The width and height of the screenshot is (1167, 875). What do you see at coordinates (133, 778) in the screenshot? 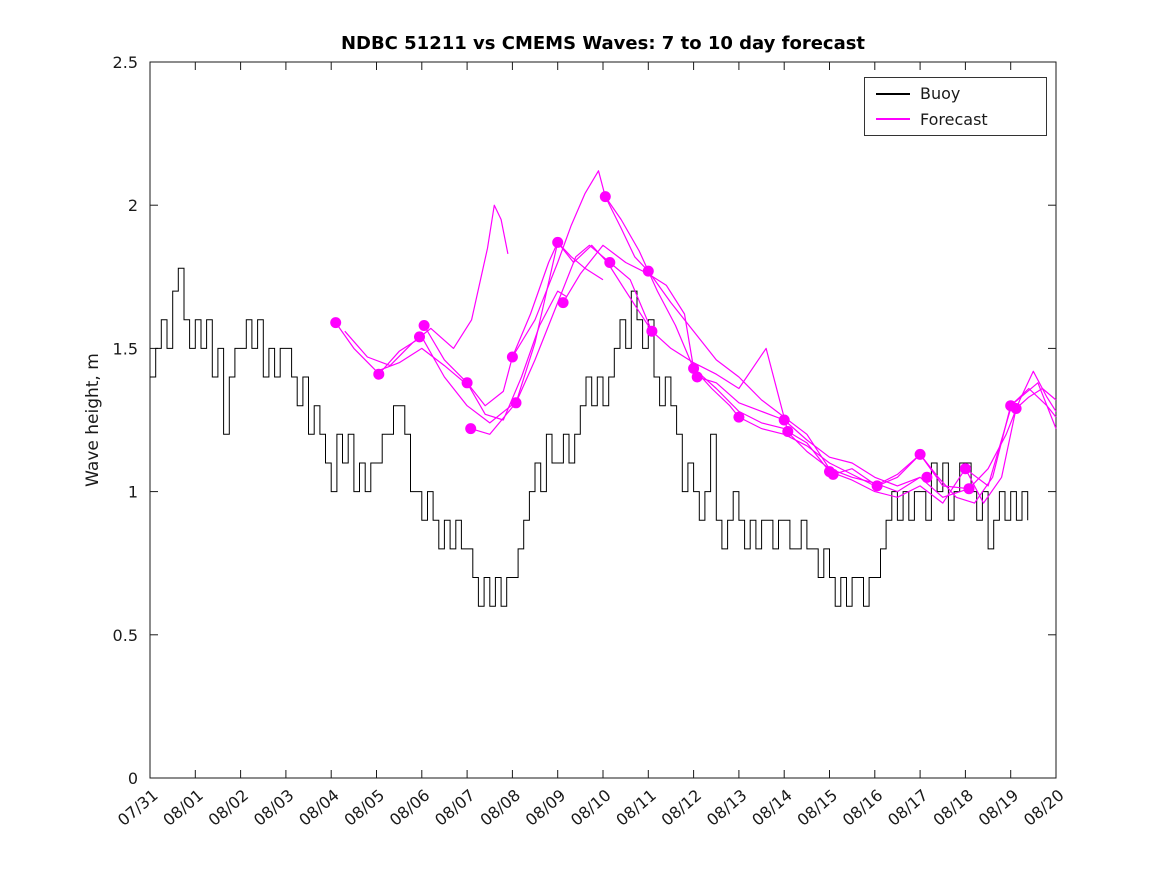
I see `y-tick-label: 0` at bounding box center [133, 778].